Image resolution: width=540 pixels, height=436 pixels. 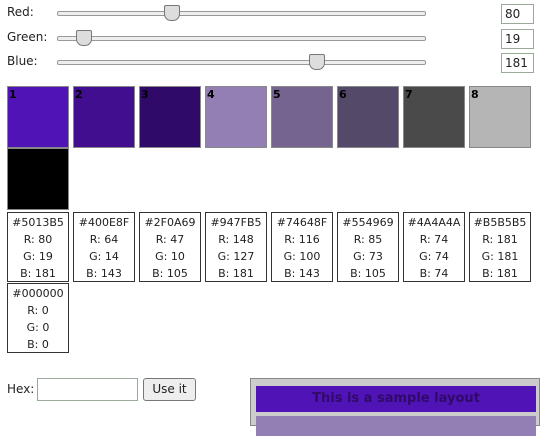 What do you see at coordinates (500, 117) in the screenshot?
I see `color-swatch: 8` at bounding box center [500, 117].